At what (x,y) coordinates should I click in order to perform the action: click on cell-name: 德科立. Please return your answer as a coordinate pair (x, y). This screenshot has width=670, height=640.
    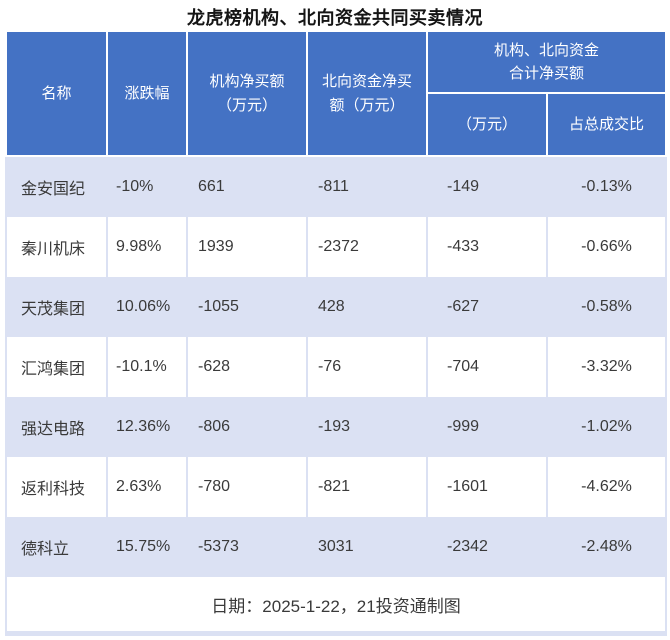
    Looking at the image, I should click on (57, 547).